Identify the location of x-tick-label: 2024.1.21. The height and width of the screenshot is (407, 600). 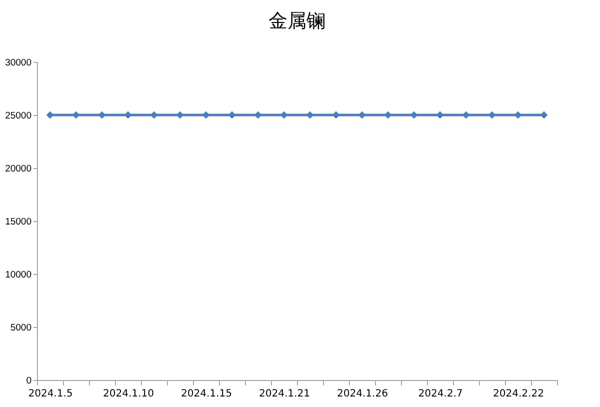
(284, 394).